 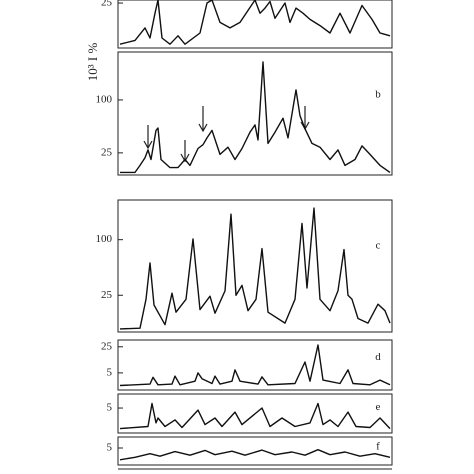 What do you see at coordinates (378, 446) in the screenshot?
I see `panel-label: f` at bounding box center [378, 446].